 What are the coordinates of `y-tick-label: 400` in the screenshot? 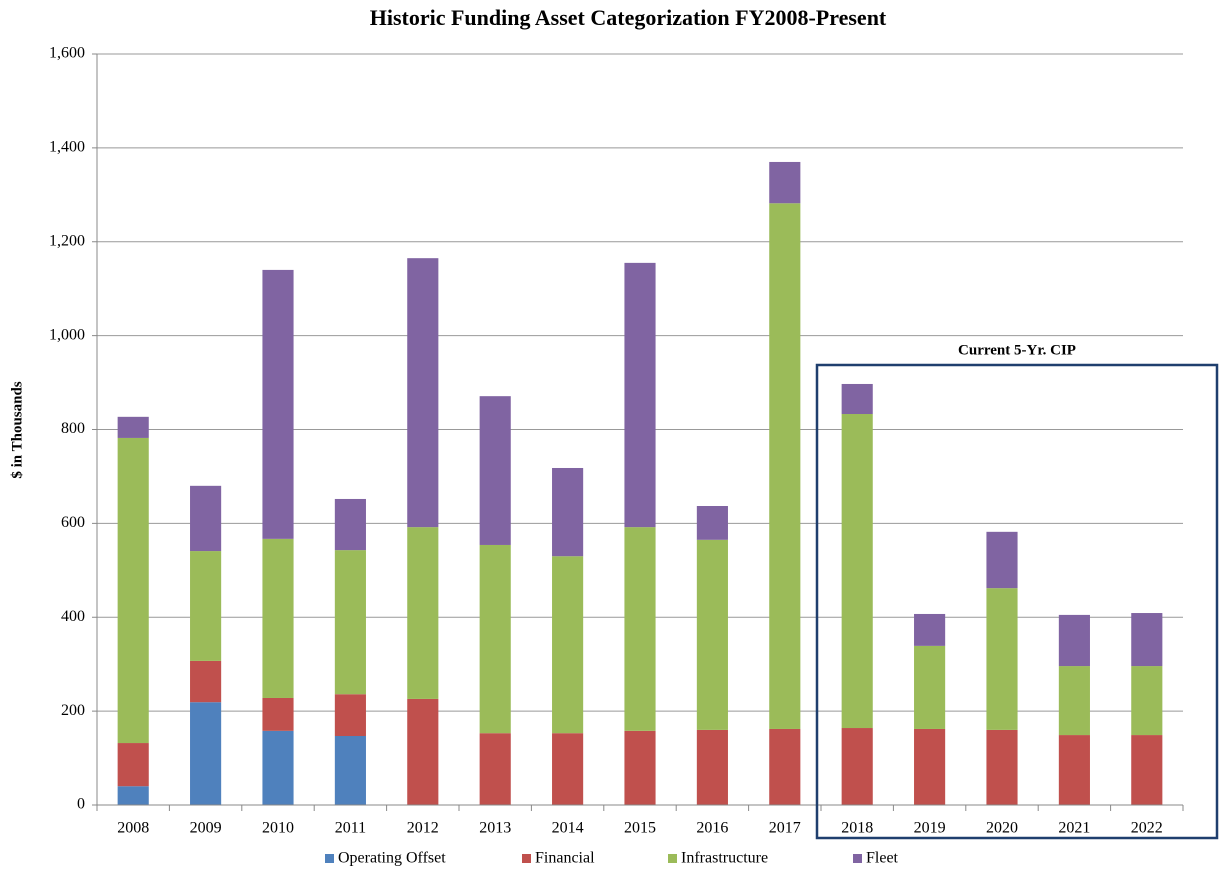 It's located at (73, 616).